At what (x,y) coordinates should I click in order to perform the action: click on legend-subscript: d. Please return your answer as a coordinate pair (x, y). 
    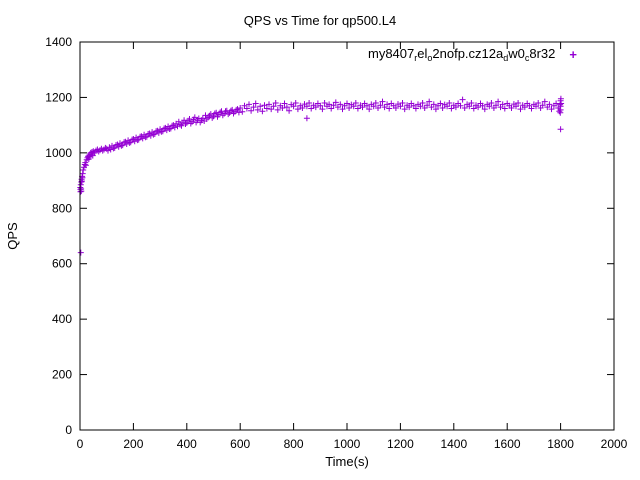
    Looking at the image, I should click on (506, 58).